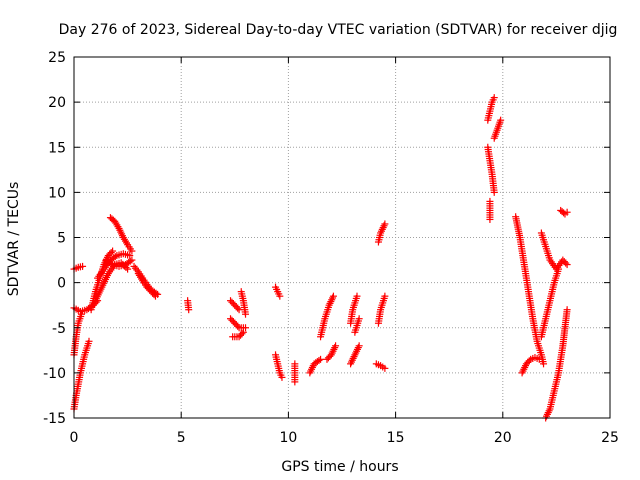  Describe the element at coordinates (14, 239) in the screenshot. I see `y-axis-title: SDTVAR / TECUs` at that location.